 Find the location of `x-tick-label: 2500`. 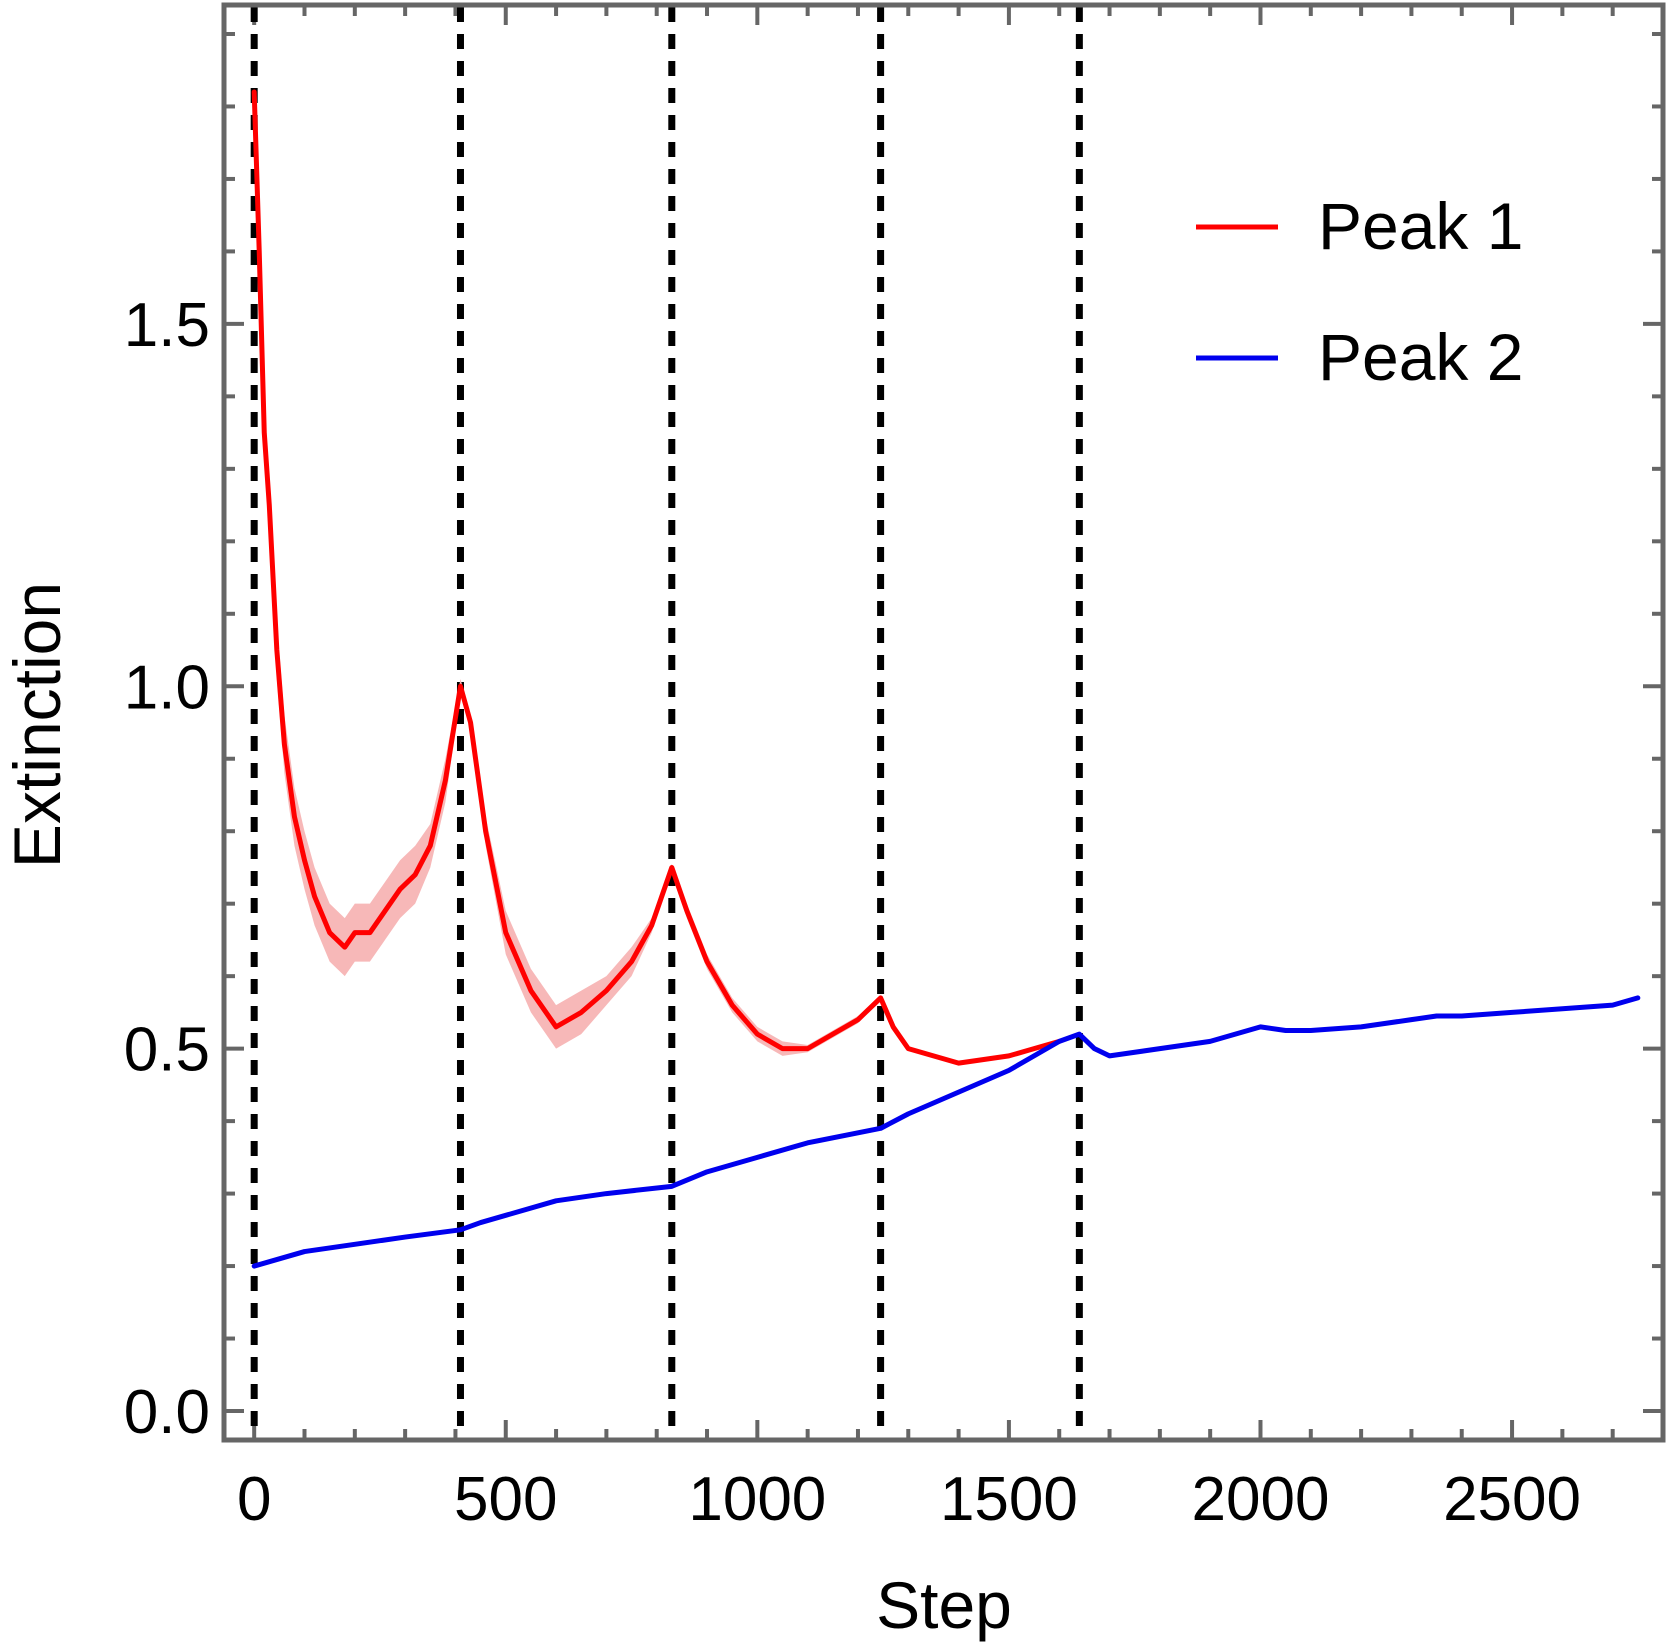

x-tick-label: 2500 is located at coordinates (1512, 1499).